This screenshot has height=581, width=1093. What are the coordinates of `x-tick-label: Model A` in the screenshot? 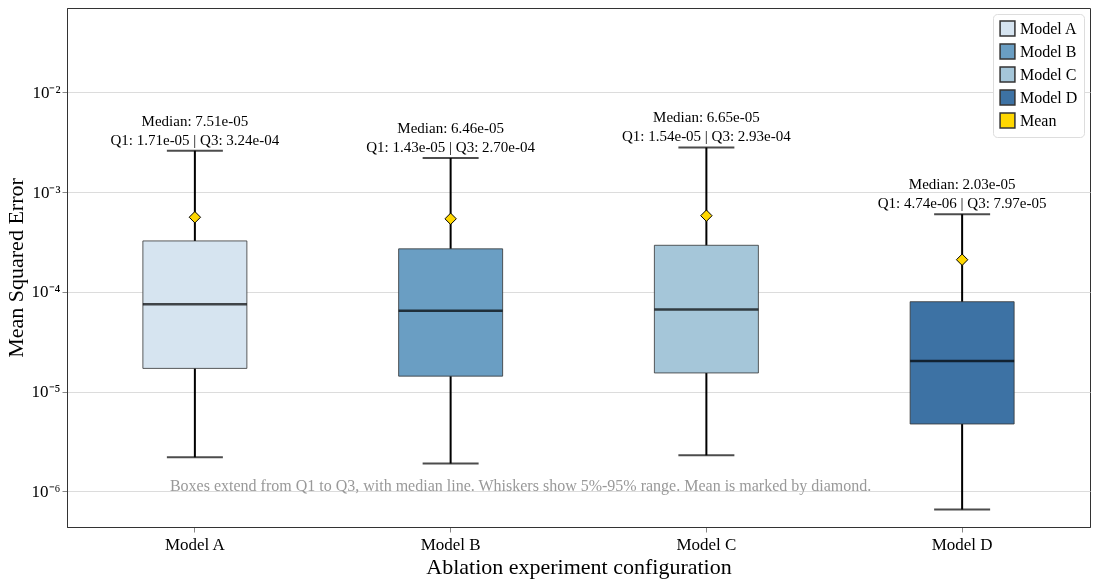 It's located at (195, 544).